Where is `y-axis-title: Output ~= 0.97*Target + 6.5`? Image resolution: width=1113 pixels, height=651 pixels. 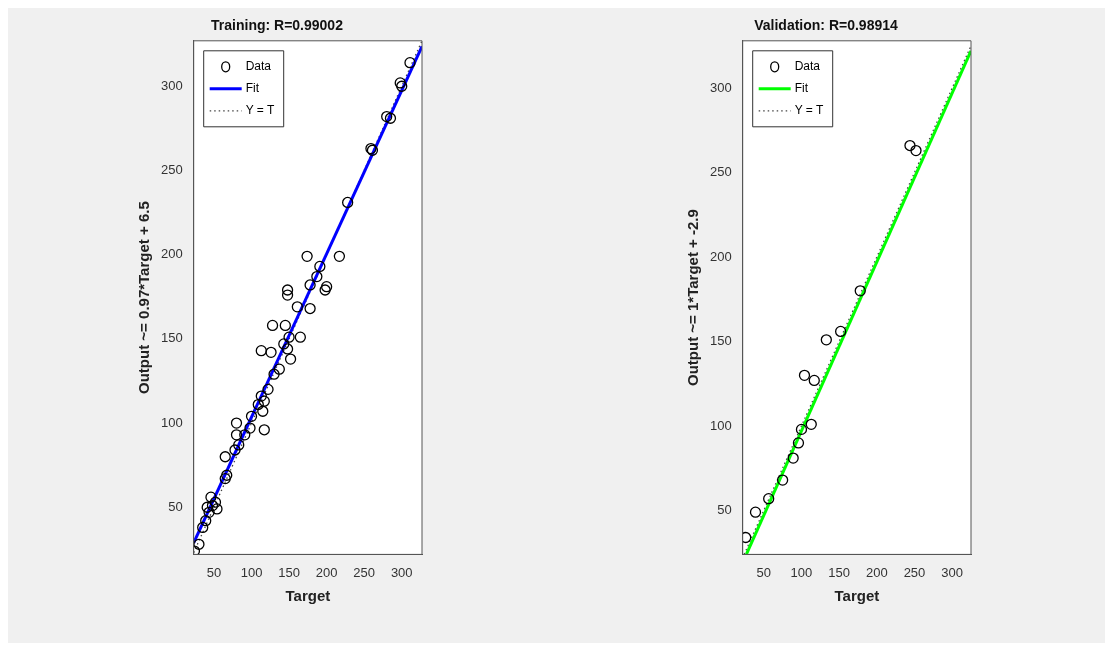 y-axis-title: Output ~= 0.97*Target + 6.5 is located at coordinates (144, 297).